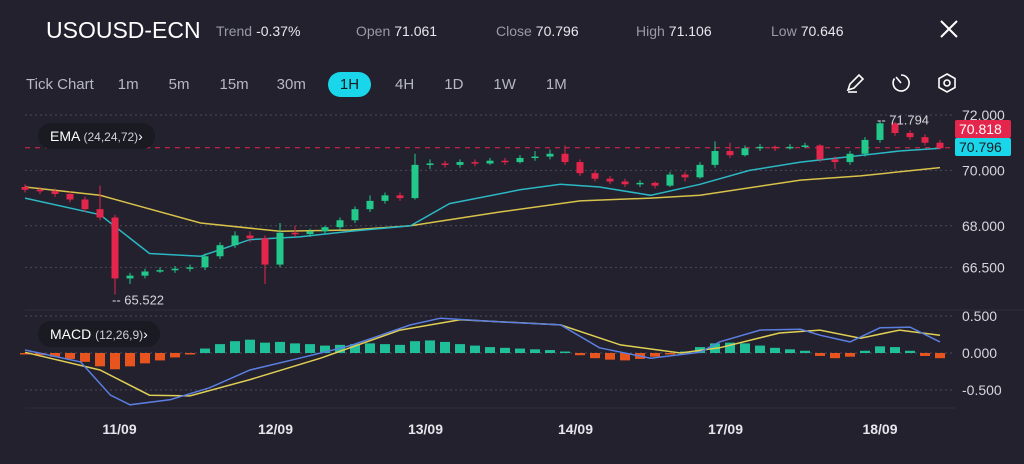  What do you see at coordinates (128, 84) in the screenshot?
I see `timeframe-1m: 1m` at bounding box center [128, 84].